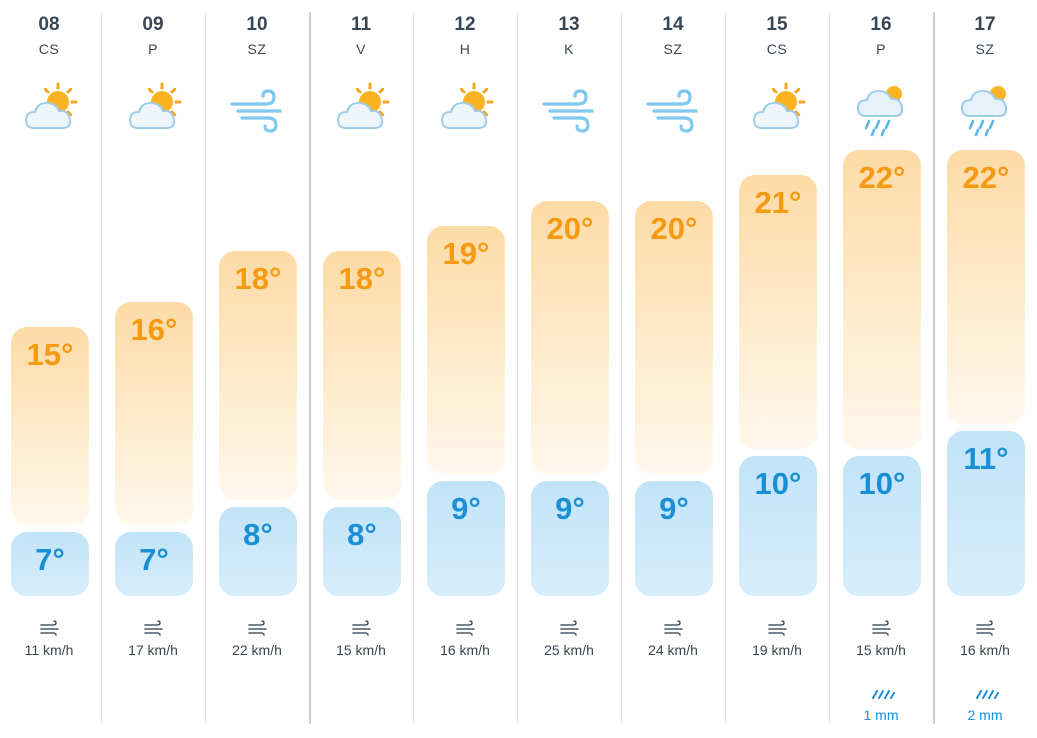 The height and width of the screenshot is (738, 1037). What do you see at coordinates (49, 24) in the screenshot?
I see `day-date: 08` at bounding box center [49, 24].